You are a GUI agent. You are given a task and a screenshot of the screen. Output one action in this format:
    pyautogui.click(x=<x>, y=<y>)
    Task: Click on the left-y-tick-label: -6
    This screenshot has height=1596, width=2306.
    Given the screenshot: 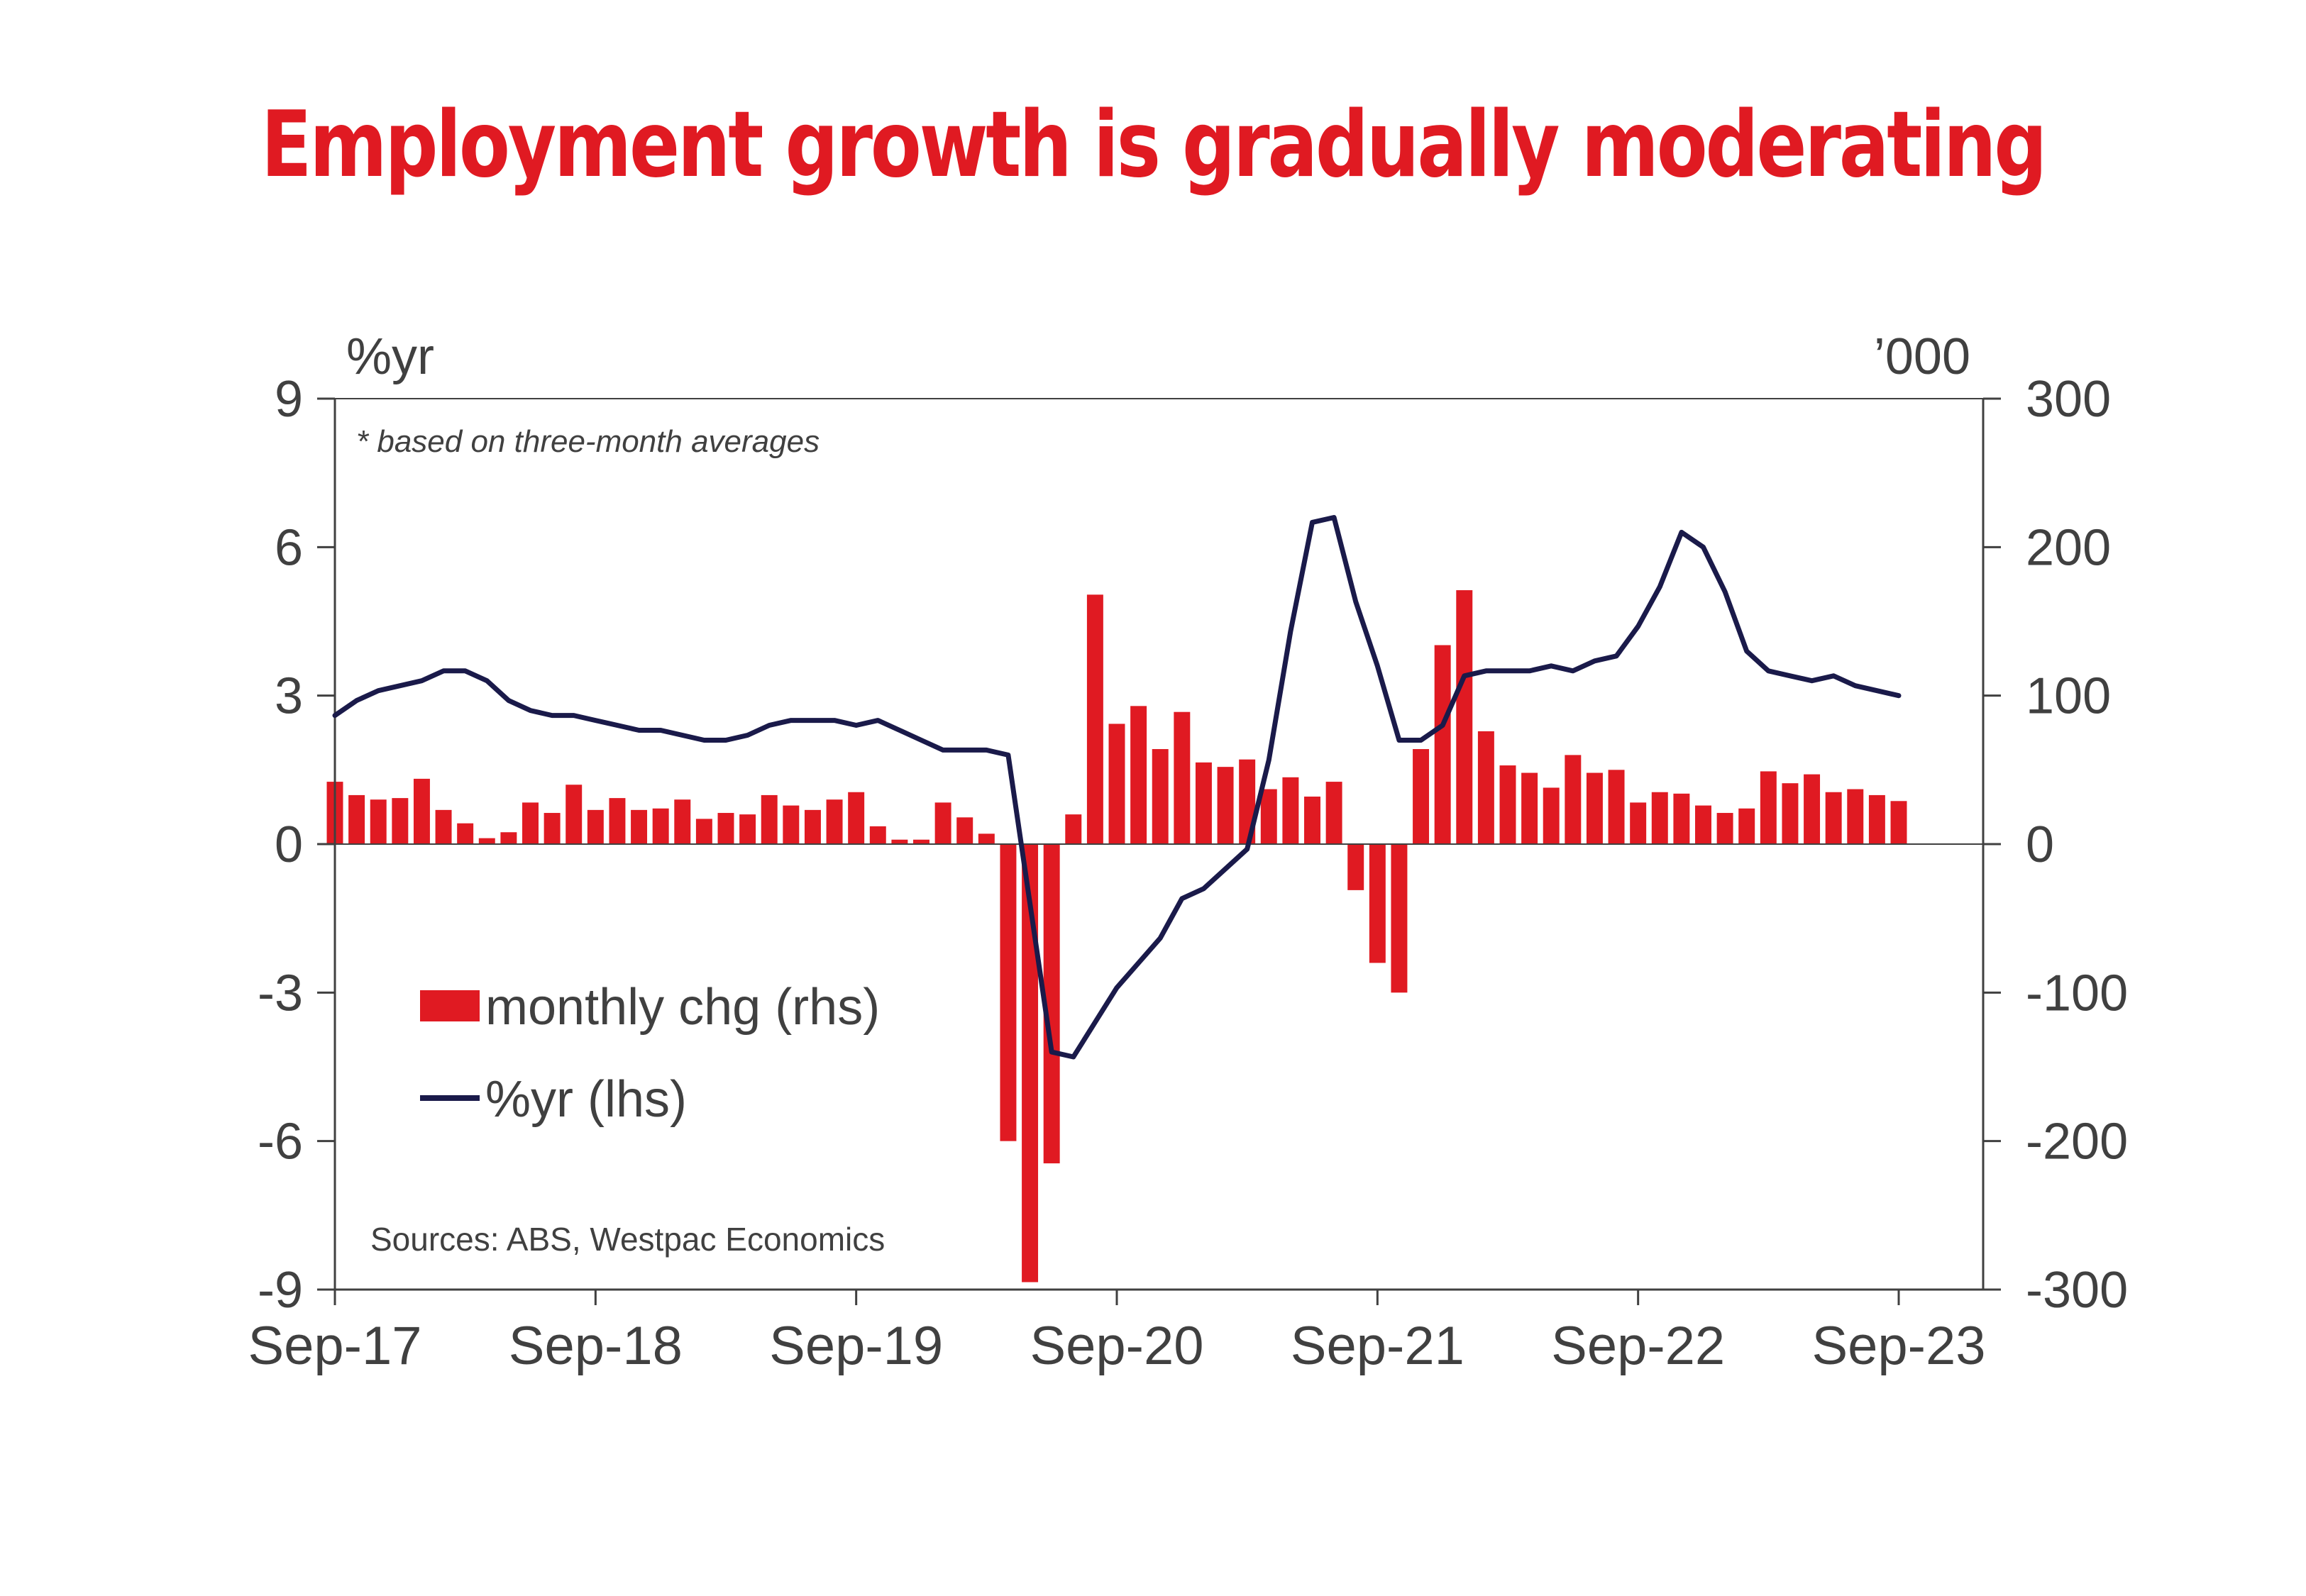 What is the action you would take?
    pyautogui.click(x=280, y=1142)
    